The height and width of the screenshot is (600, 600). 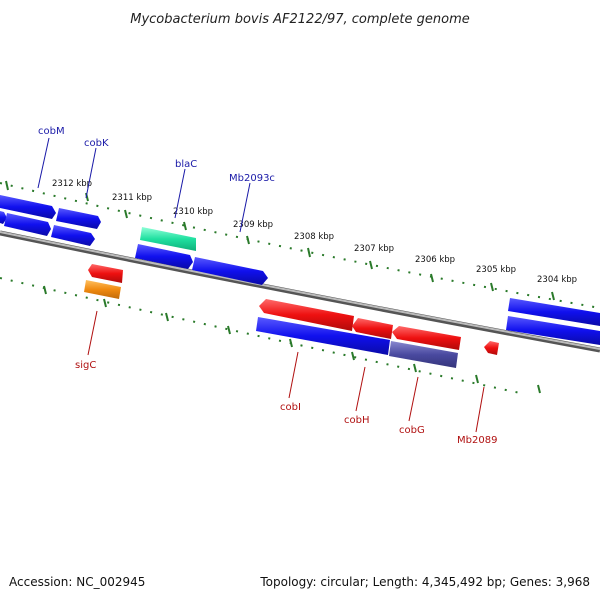 What do you see at coordinates (193, 212) in the screenshot?
I see `tick-label-2310: 2310 kbp` at bounding box center [193, 212].